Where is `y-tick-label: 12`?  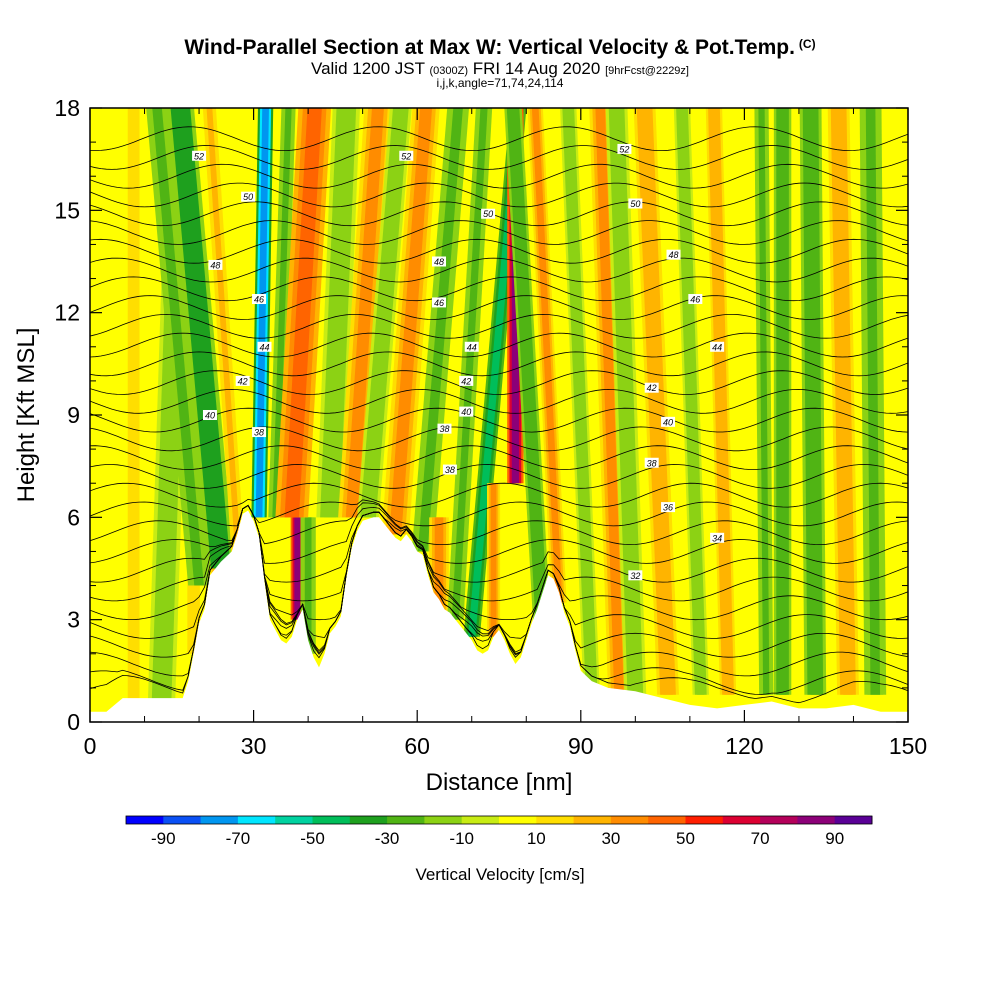
y-tick-label: 12 is located at coordinates (67, 313).